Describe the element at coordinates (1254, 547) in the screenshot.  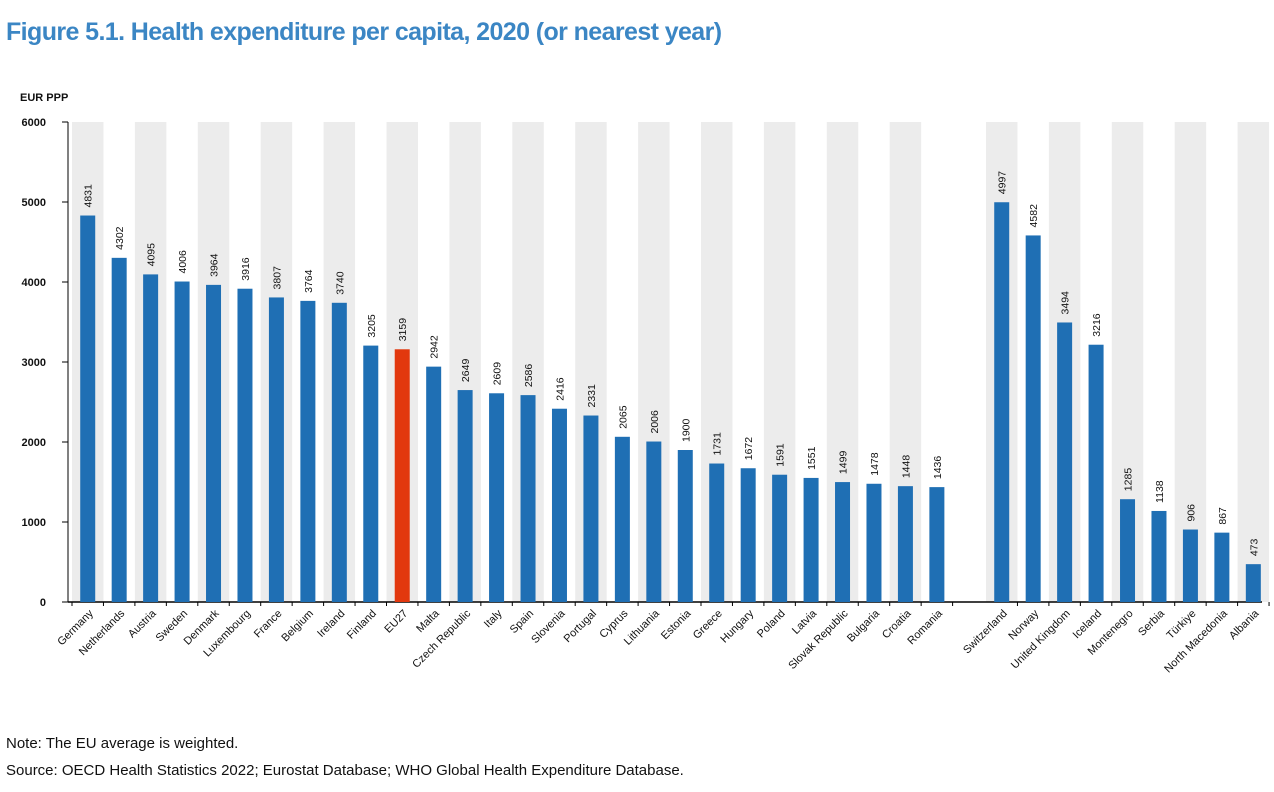
I see `value-label: 473` at that location.